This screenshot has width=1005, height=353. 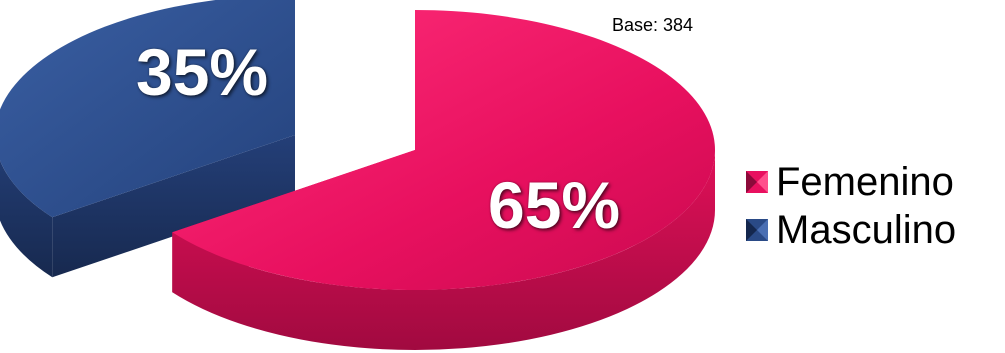 I want to click on legend-item-masculino: Masculino, so click(x=851, y=230).